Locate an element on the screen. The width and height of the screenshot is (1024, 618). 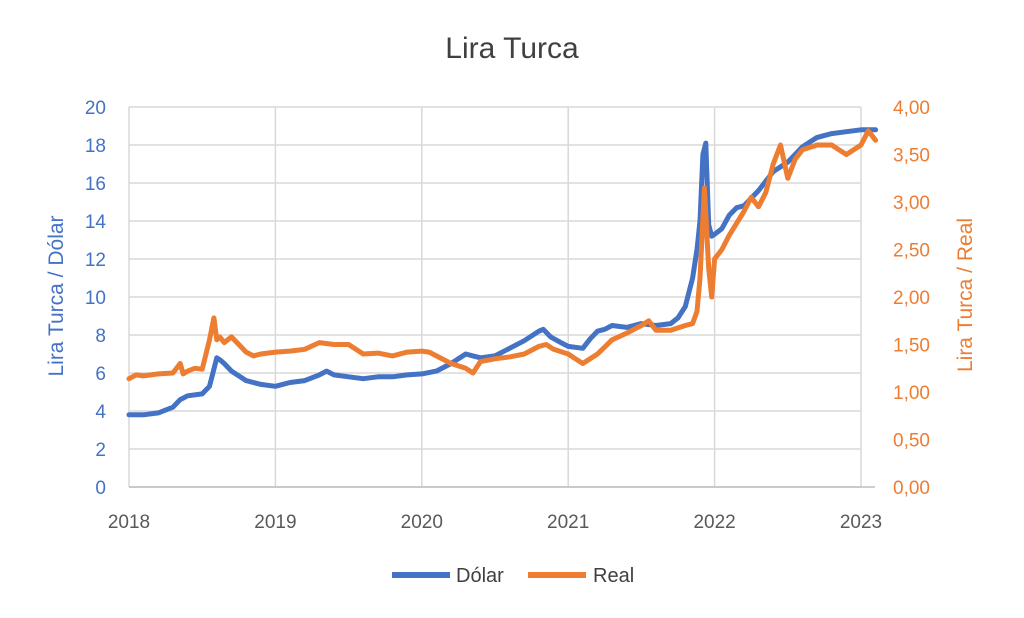
y-left-axis-ticks: 0 2 4 6 8 10 12 14 16 18 20 is located at coordinates (96, 298).